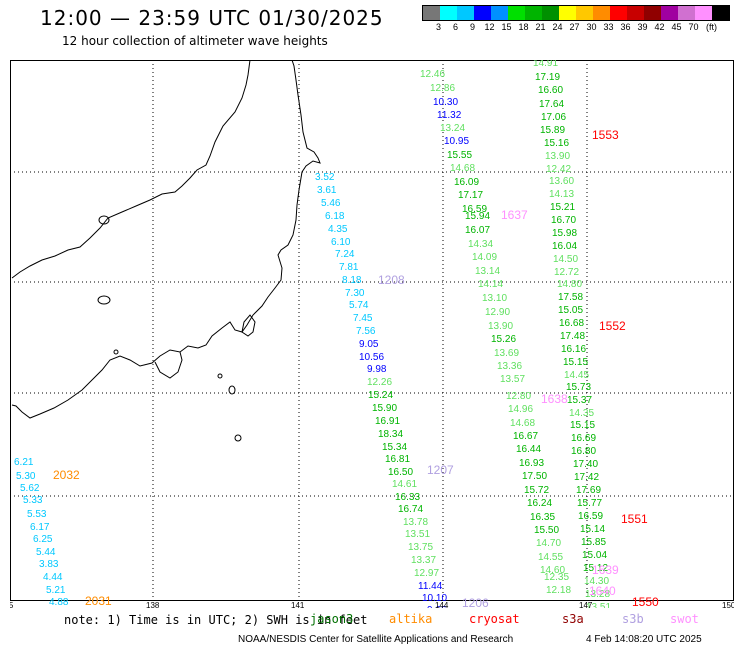 This screenshot has width=740, height=650. What do you see at coordinates (434, 598) in the screenshot?
I see `wave-height-value: 10.10` at bounding box center [434, 598].